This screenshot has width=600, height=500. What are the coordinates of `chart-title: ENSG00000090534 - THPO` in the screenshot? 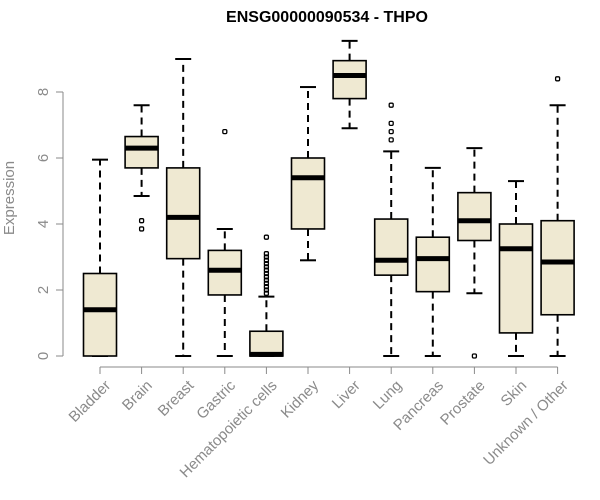 It's located at (327, 17).